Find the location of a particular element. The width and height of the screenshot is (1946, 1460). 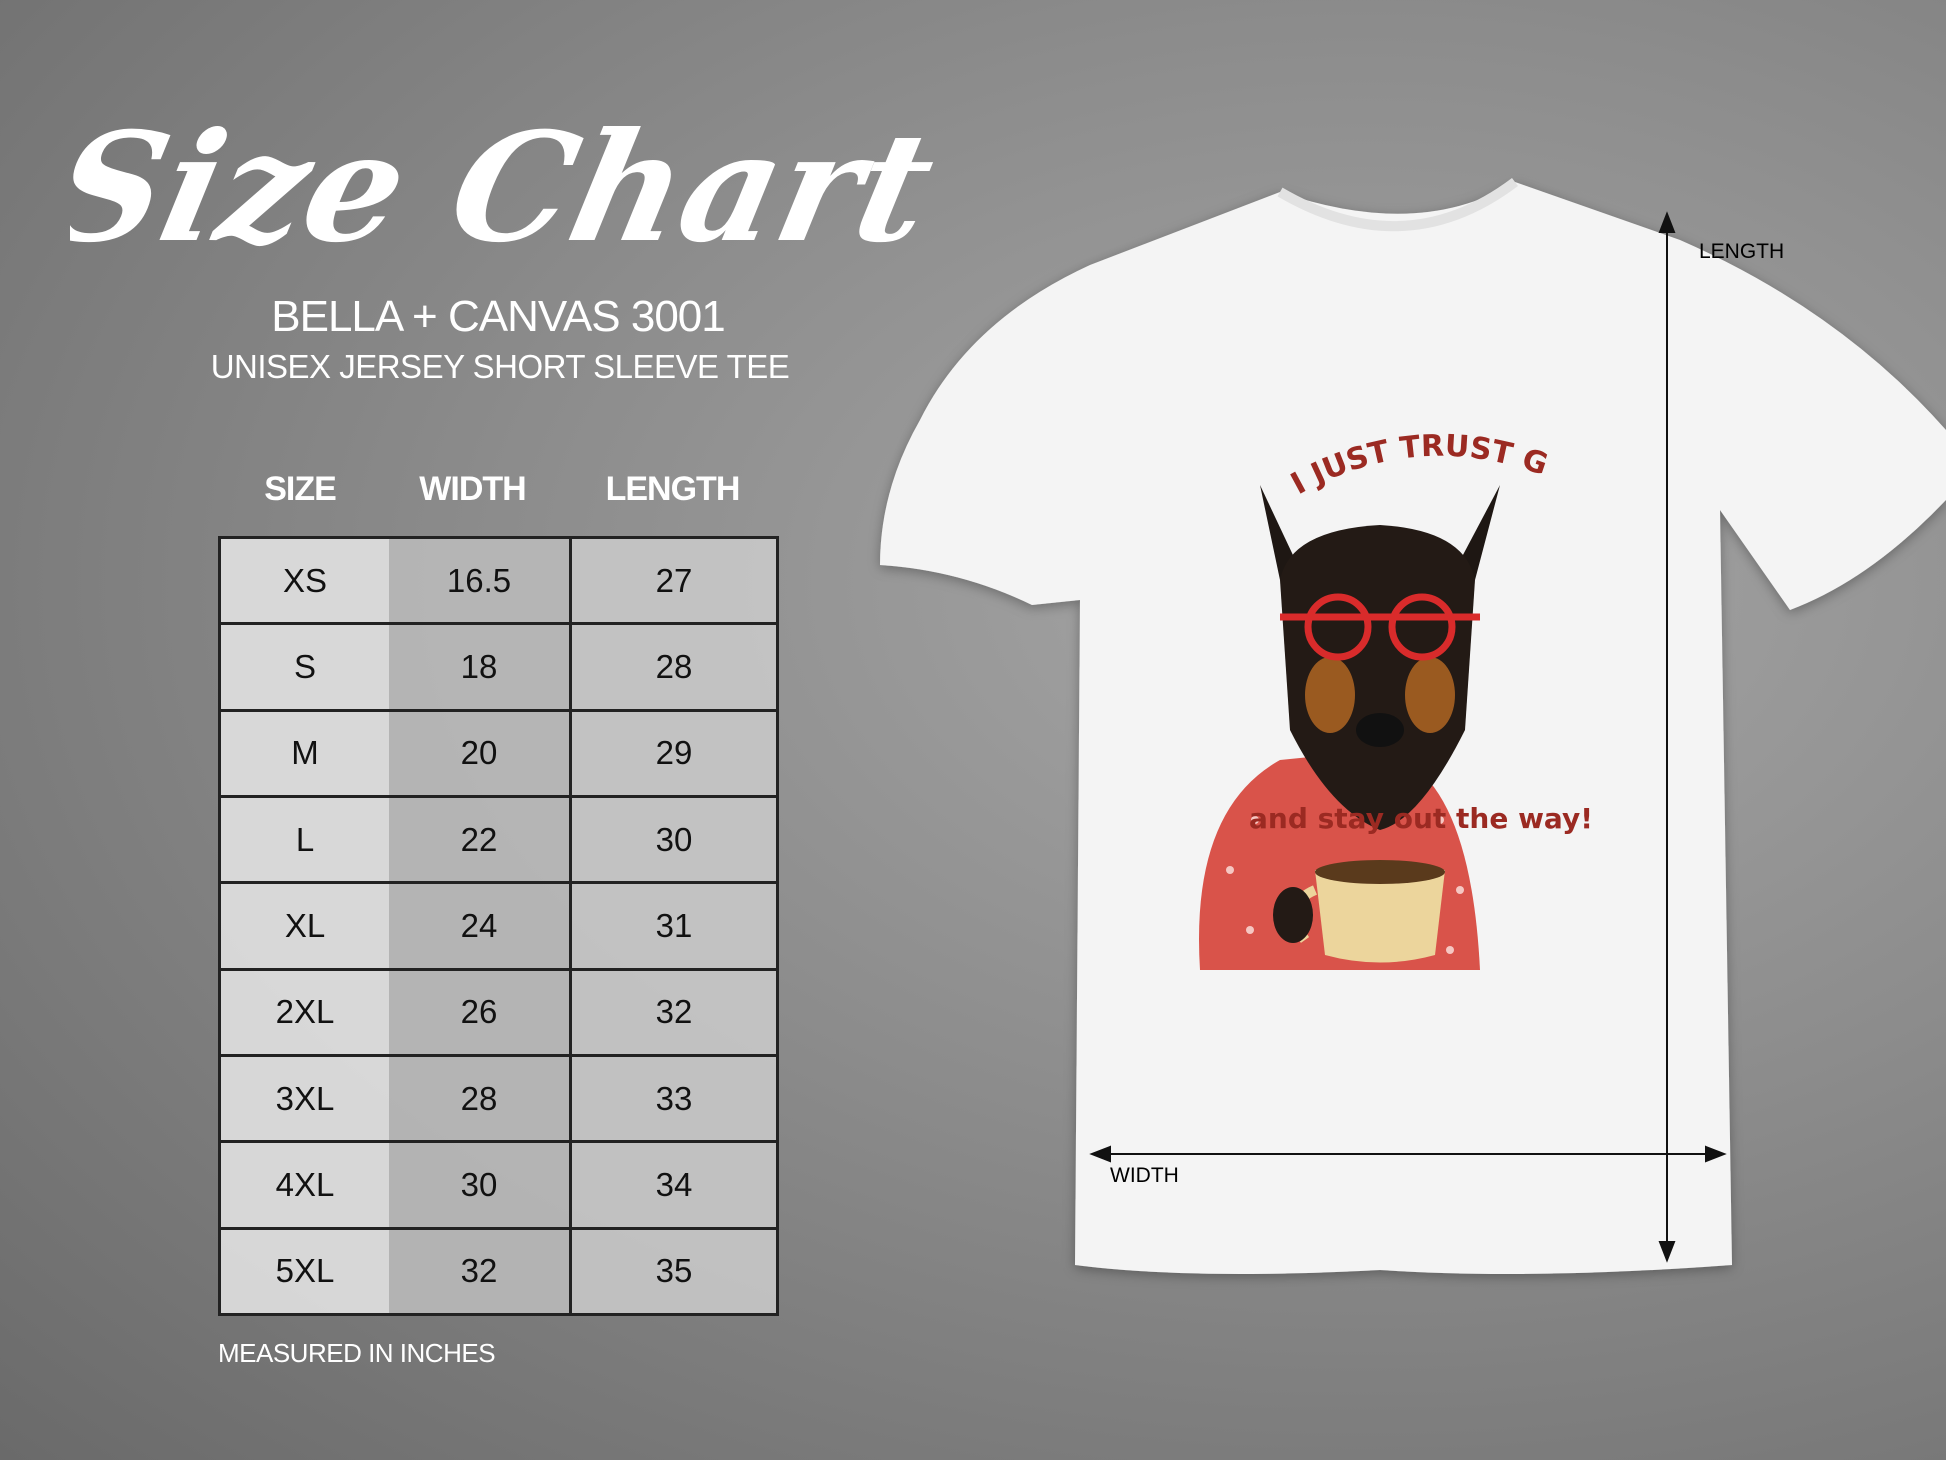

cell-width: 20 is located at coordinates (480, 753).